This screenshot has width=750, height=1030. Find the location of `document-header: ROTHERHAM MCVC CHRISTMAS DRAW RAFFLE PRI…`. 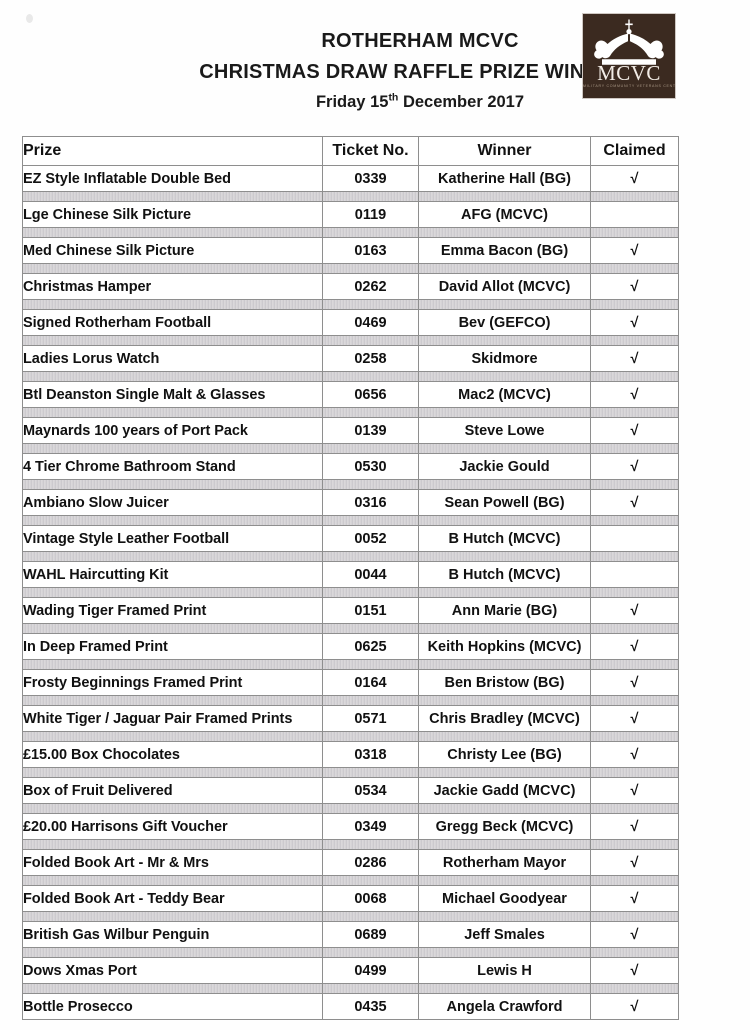

document-header: ROTHERHAM MCVC CHRISTMAS DRAW RAFFLE PRI… is located at coordinates (375, 64).